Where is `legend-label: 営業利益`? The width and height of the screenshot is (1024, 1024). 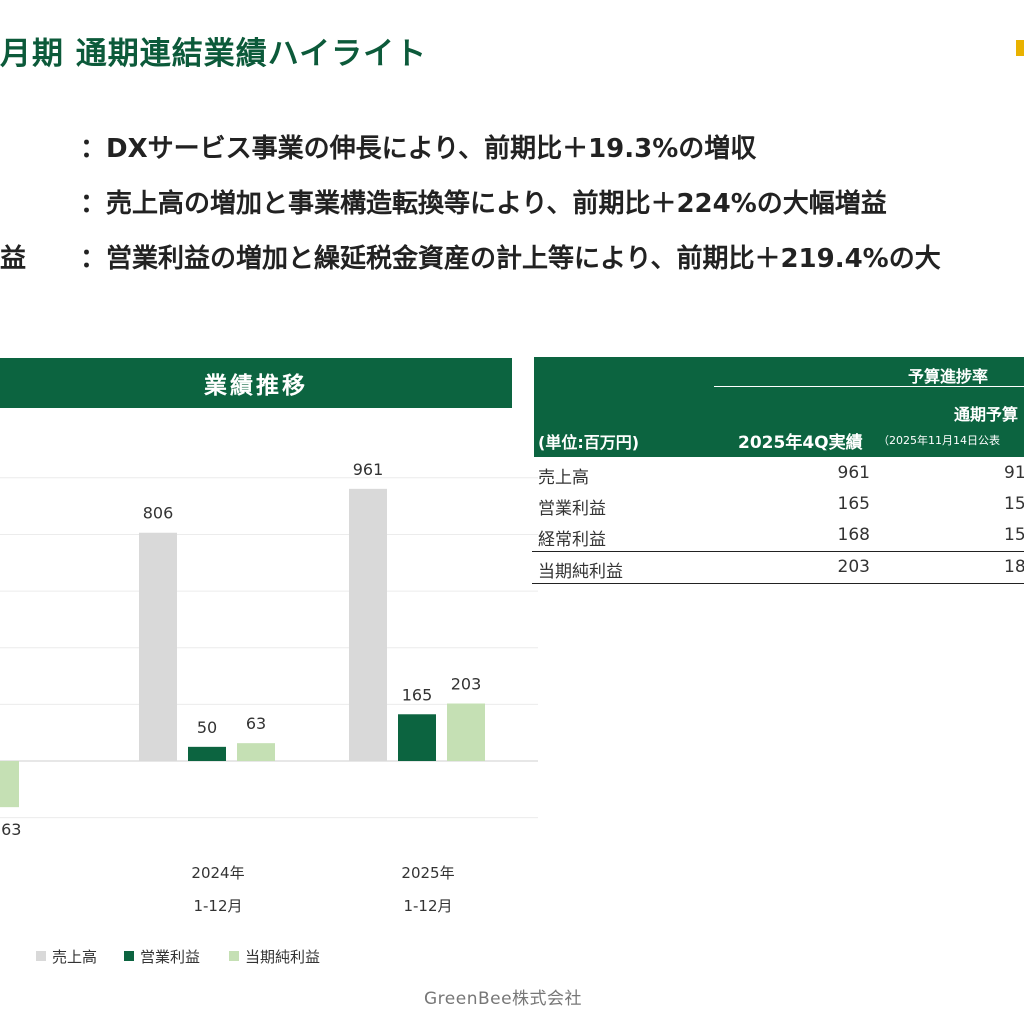 legend-label: 営業利益 is located at coordinates (170, 957).